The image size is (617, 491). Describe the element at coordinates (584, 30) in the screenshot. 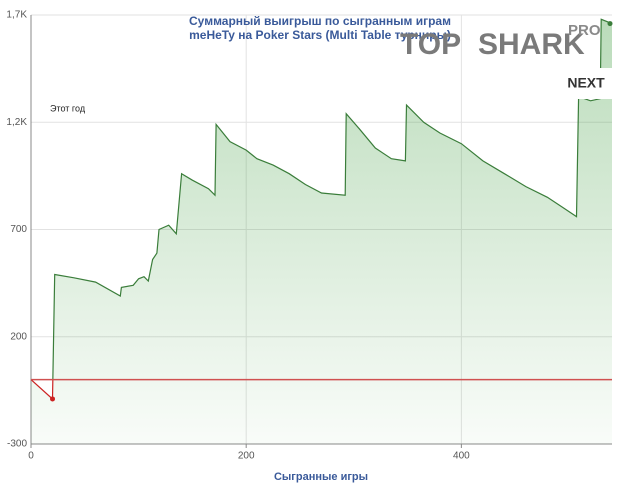

I see `logo-badge: PRO` at that location.